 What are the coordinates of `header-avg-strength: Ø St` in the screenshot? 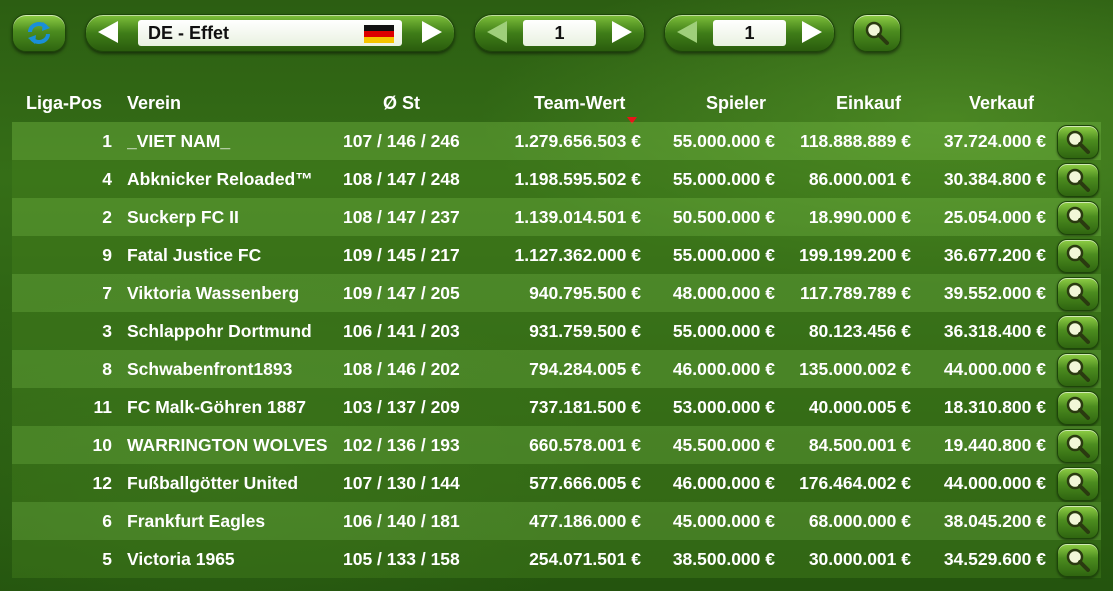 It's located at (402, 103).